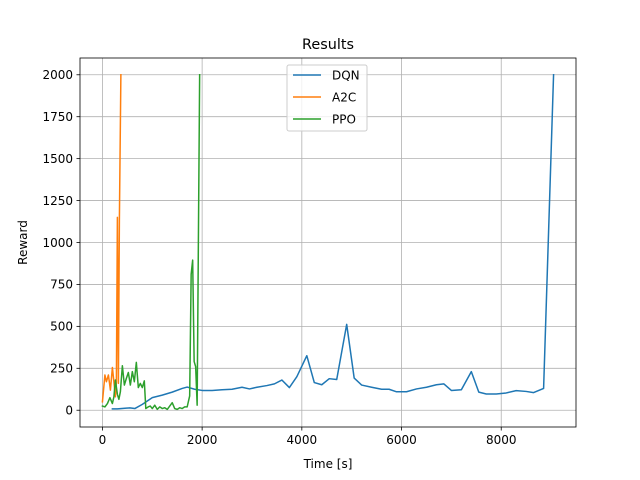 The image size is (640, 480). What do you see at coordinates (57, 201) in the screenshot?
I see `y-tick-label: 1250` at bounding box center [57, 201].